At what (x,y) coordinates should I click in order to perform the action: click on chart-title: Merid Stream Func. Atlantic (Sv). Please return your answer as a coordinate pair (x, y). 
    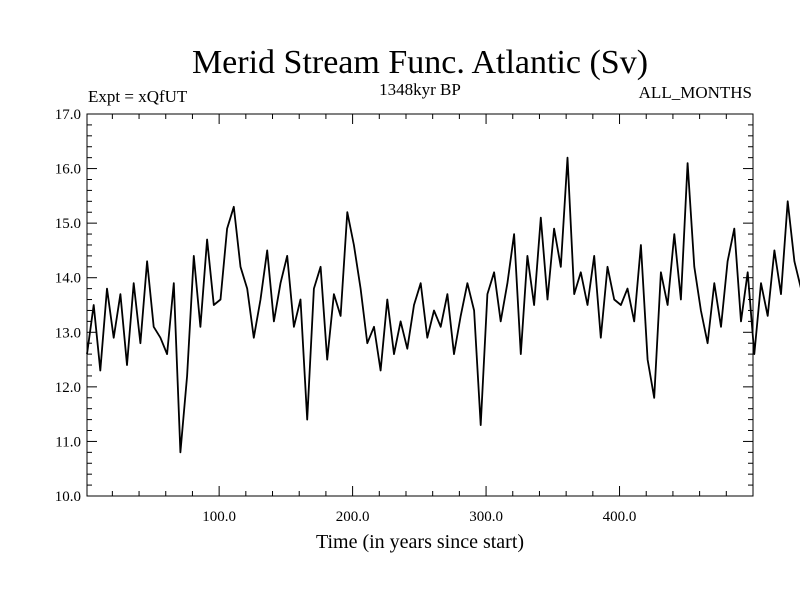
    Looking at the image, I should click on (420, 62).